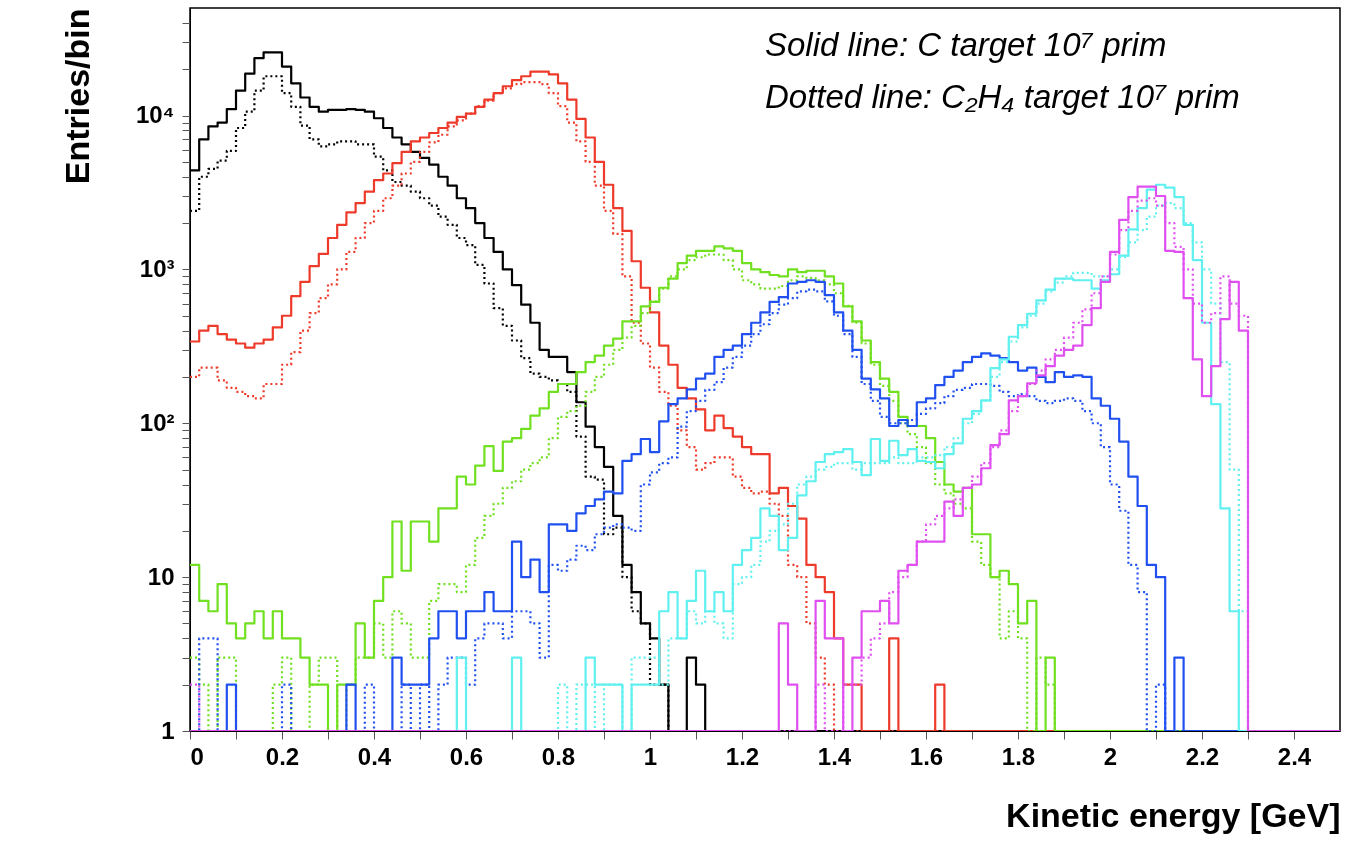  What do you see at coordinates (161, 576) in the screenshot?
I see `y-tick-label: 10` at bounding box center [161, 576].